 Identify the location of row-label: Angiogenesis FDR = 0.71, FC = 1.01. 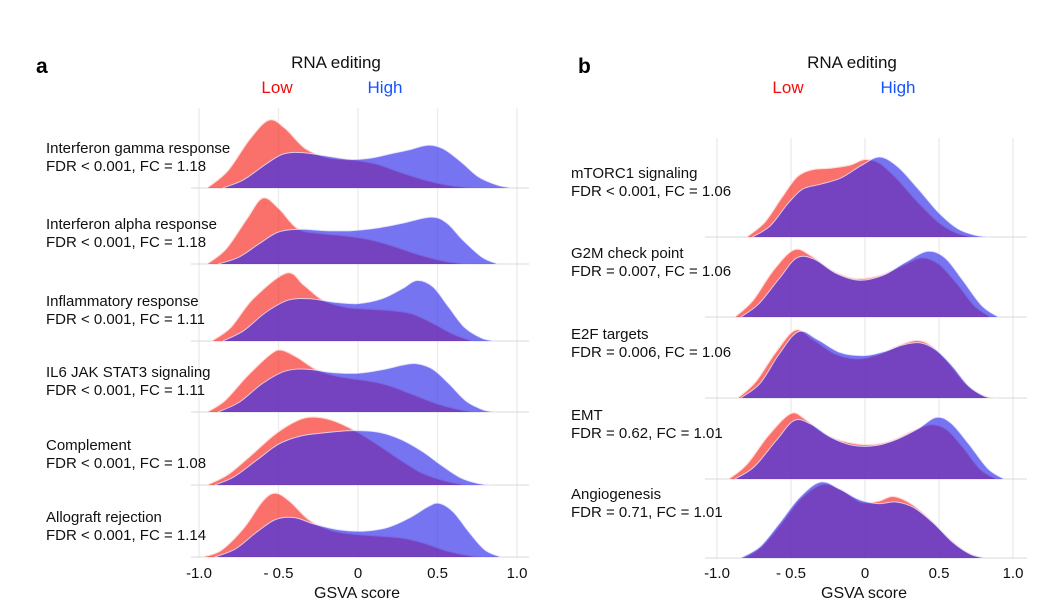
(647, 504).